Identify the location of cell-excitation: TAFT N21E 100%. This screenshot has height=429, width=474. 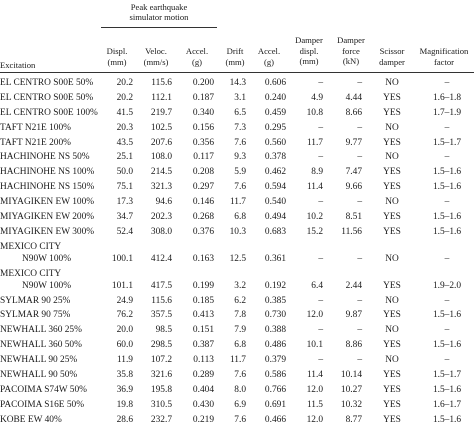
(35, 128).